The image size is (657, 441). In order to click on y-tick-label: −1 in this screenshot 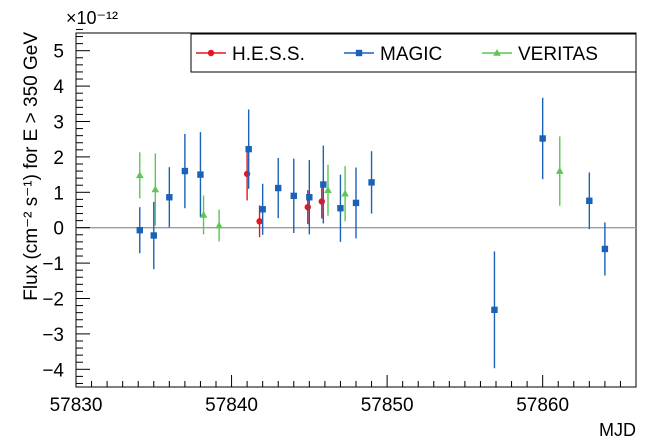, I will do `click(53, 264)`.